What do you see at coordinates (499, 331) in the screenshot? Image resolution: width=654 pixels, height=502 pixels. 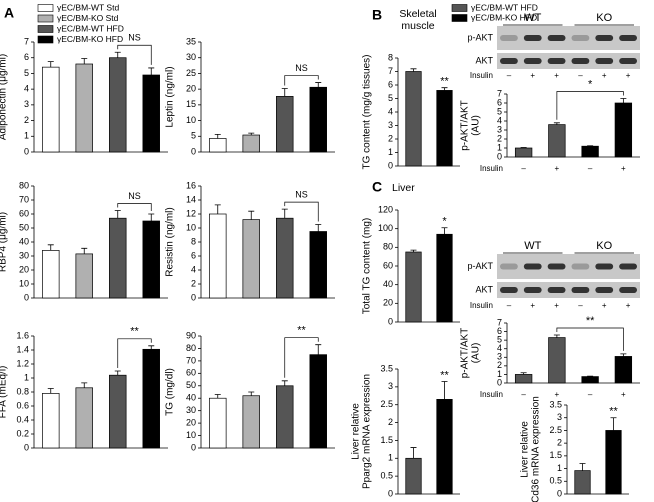 I see `y-tick-label: 6` at bounding box center [499, 331].